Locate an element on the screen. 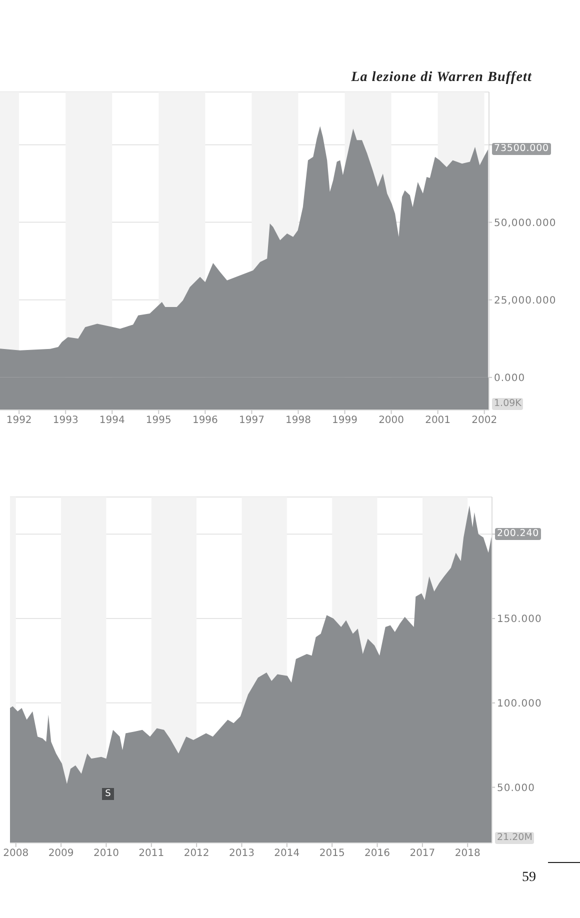  x-tick-label: 1998 is located at coordinates (298, 420).